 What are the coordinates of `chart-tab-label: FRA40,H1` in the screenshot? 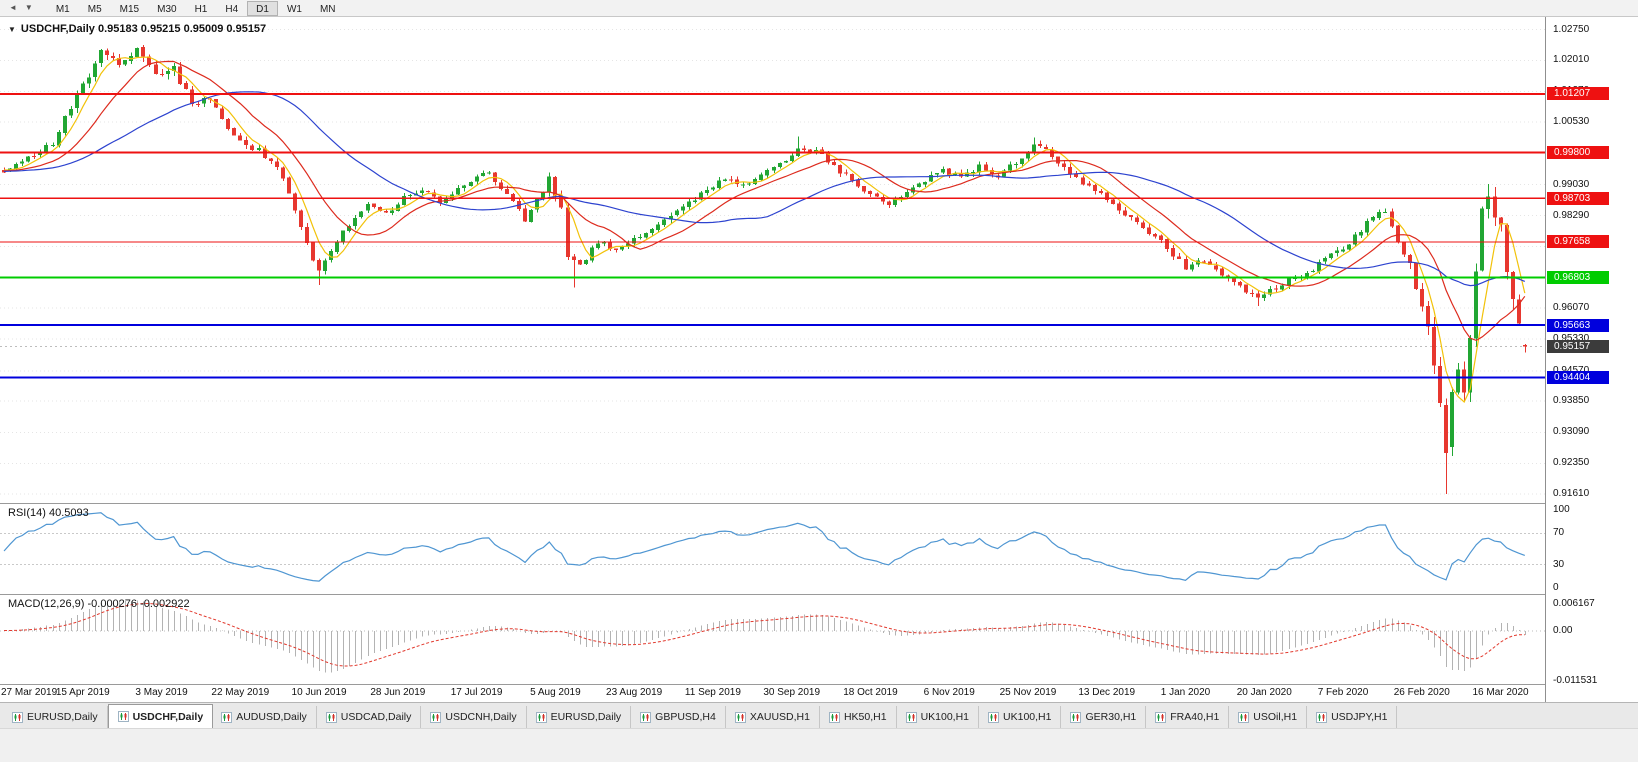 It's located at (1195, 717).